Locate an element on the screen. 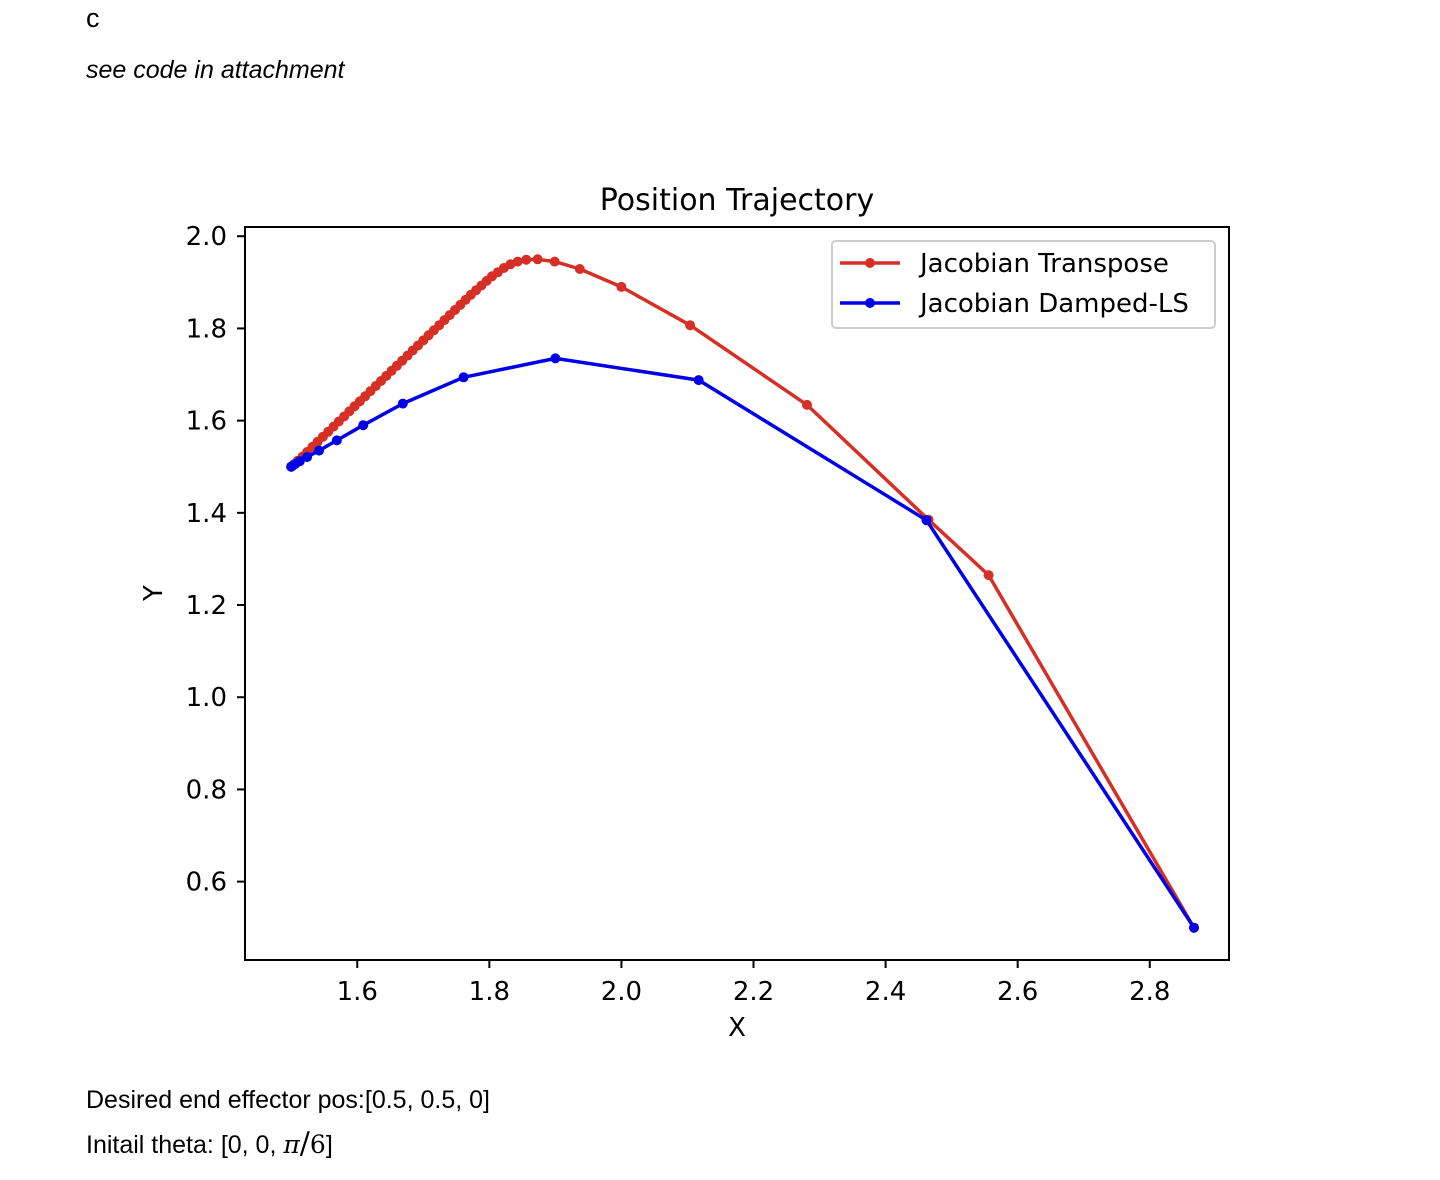  fraction-slash: / is located at coordinates (304, 1143).